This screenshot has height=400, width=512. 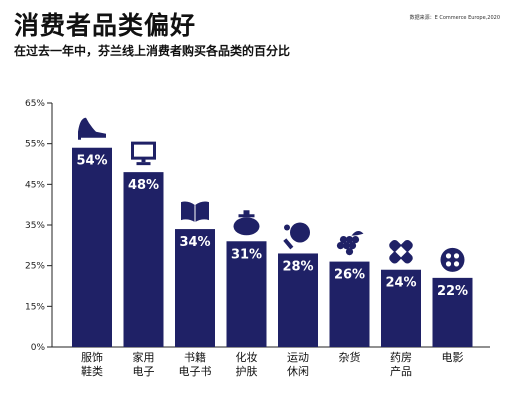 What do you see at coordinates (350, 357) in the screenshot?
I see `category-label: 杂货` at bounding box center [350, 357].